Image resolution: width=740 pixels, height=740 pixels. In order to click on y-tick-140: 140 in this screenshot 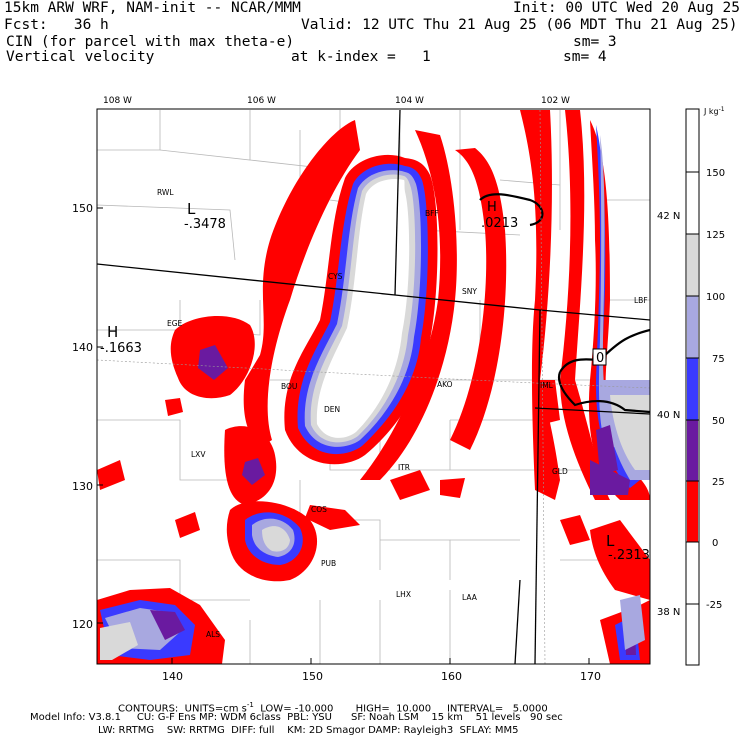, I will do `click(82, 347)`.